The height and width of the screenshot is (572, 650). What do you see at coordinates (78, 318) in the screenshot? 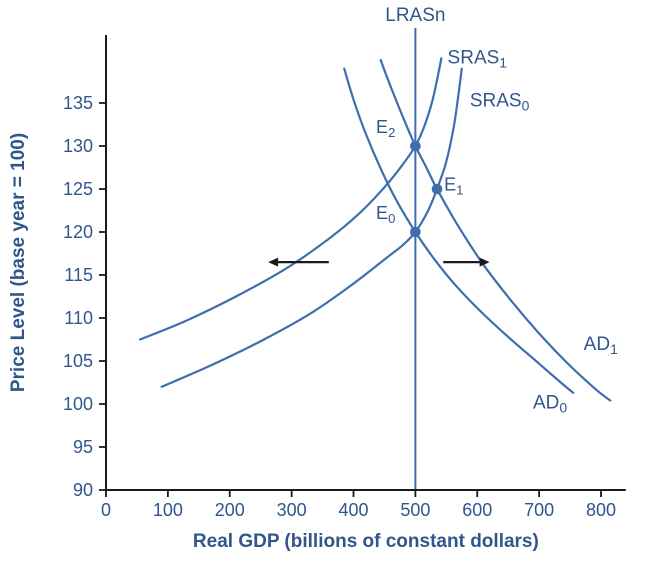
I see `y-tick-label: 110` at bounding box center [78, 318].